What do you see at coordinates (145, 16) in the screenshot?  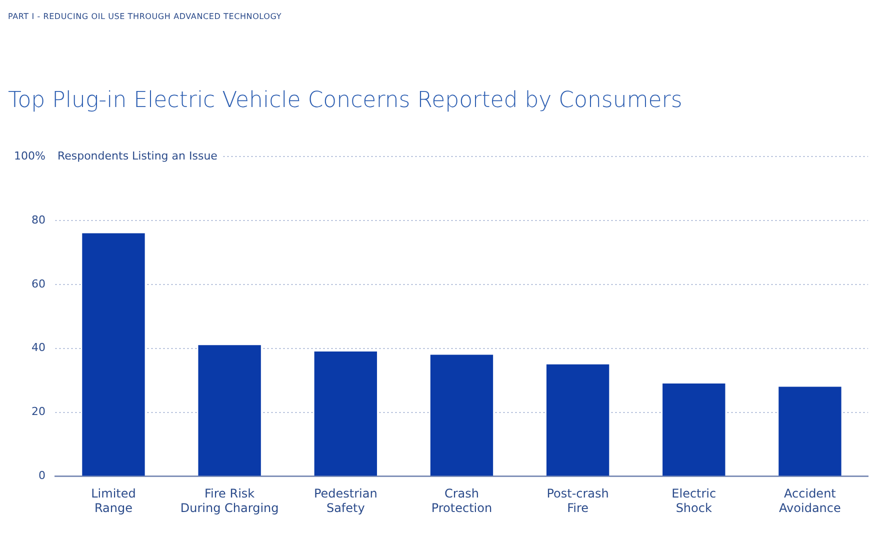 I see `text: PART I - REDUCING OIL USE THROUGH ADVANCED TECHNOLOGY` at bounding box center [145, 16].